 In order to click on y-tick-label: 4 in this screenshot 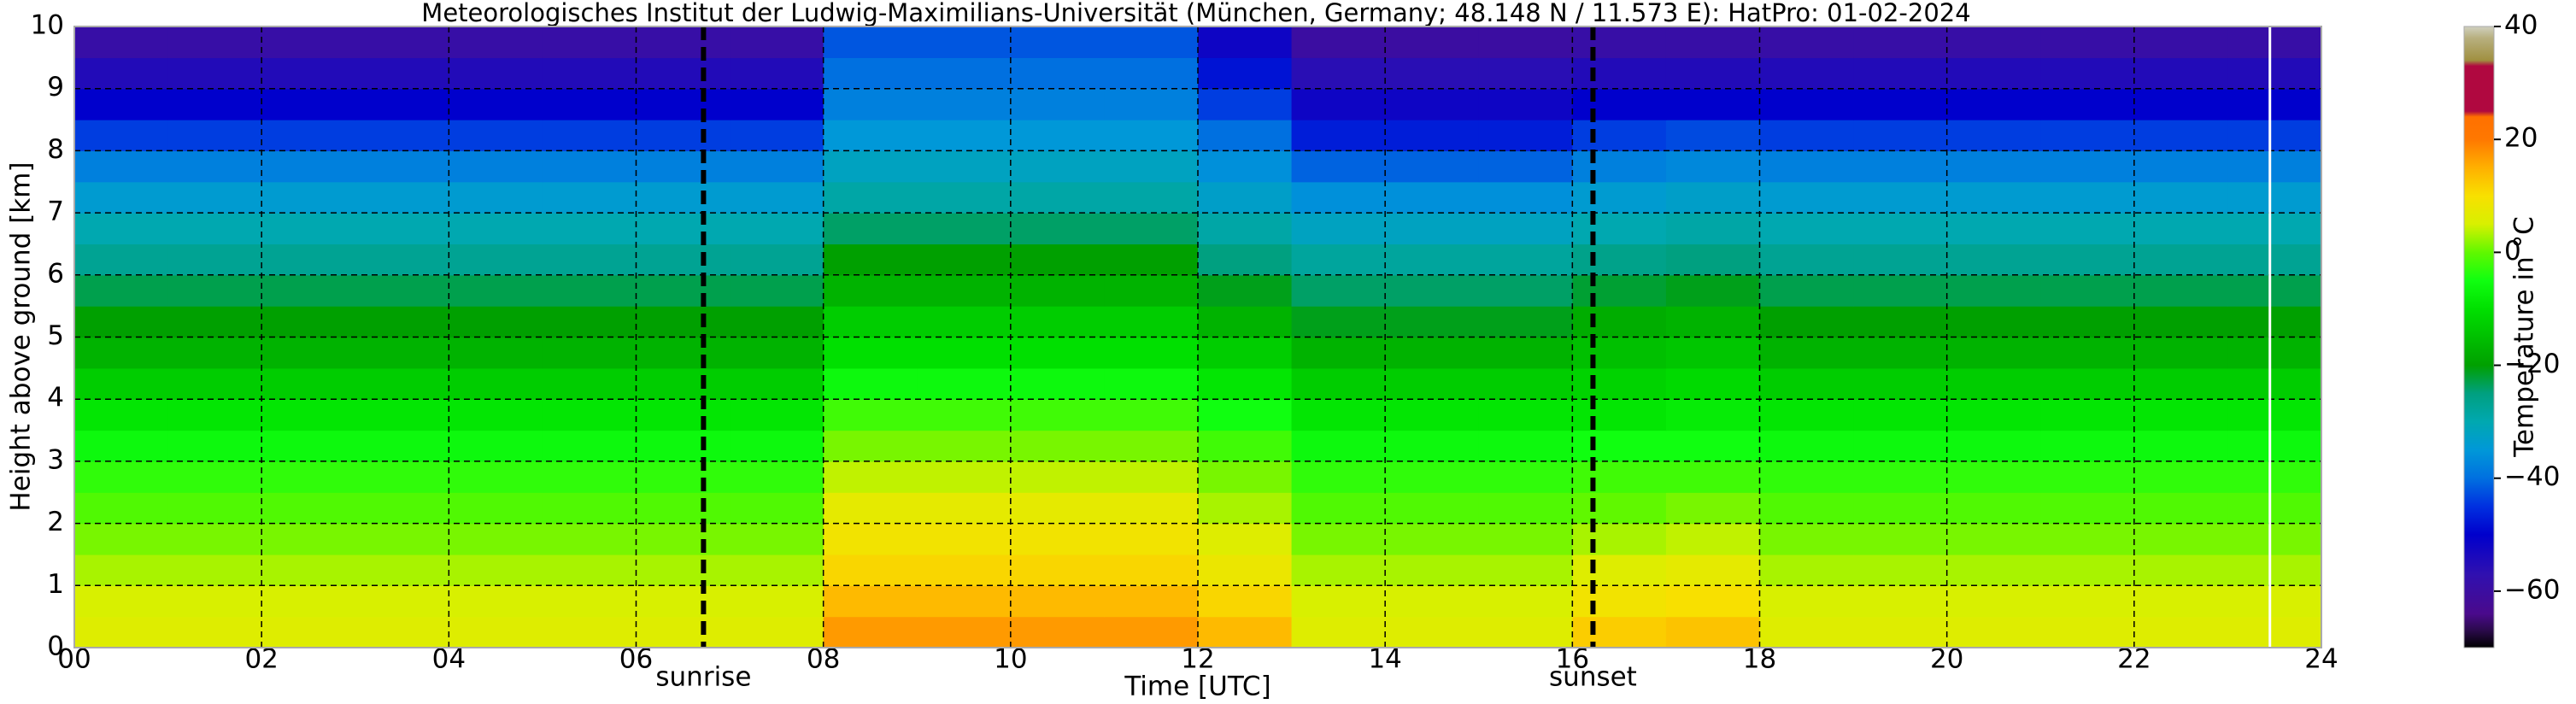, I will do `click(55, 398)`.